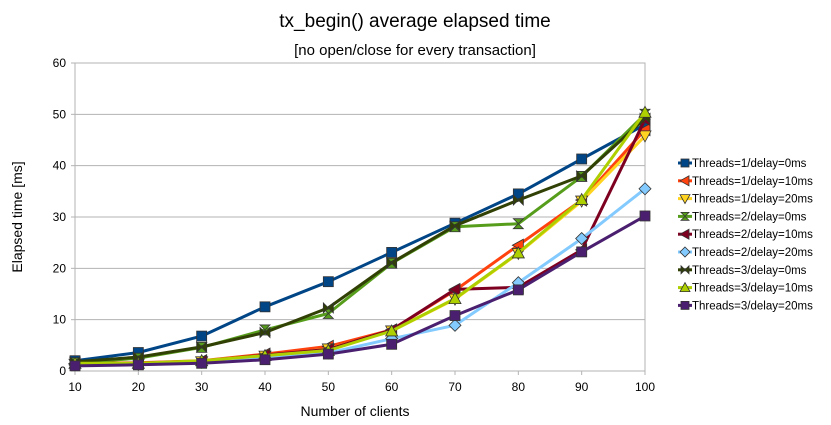 The height and width of the screenshot is (425, 831). Describe the element at coordinates (60, 63) in the screenshot. I see `y-tick-label: 60` at that location.